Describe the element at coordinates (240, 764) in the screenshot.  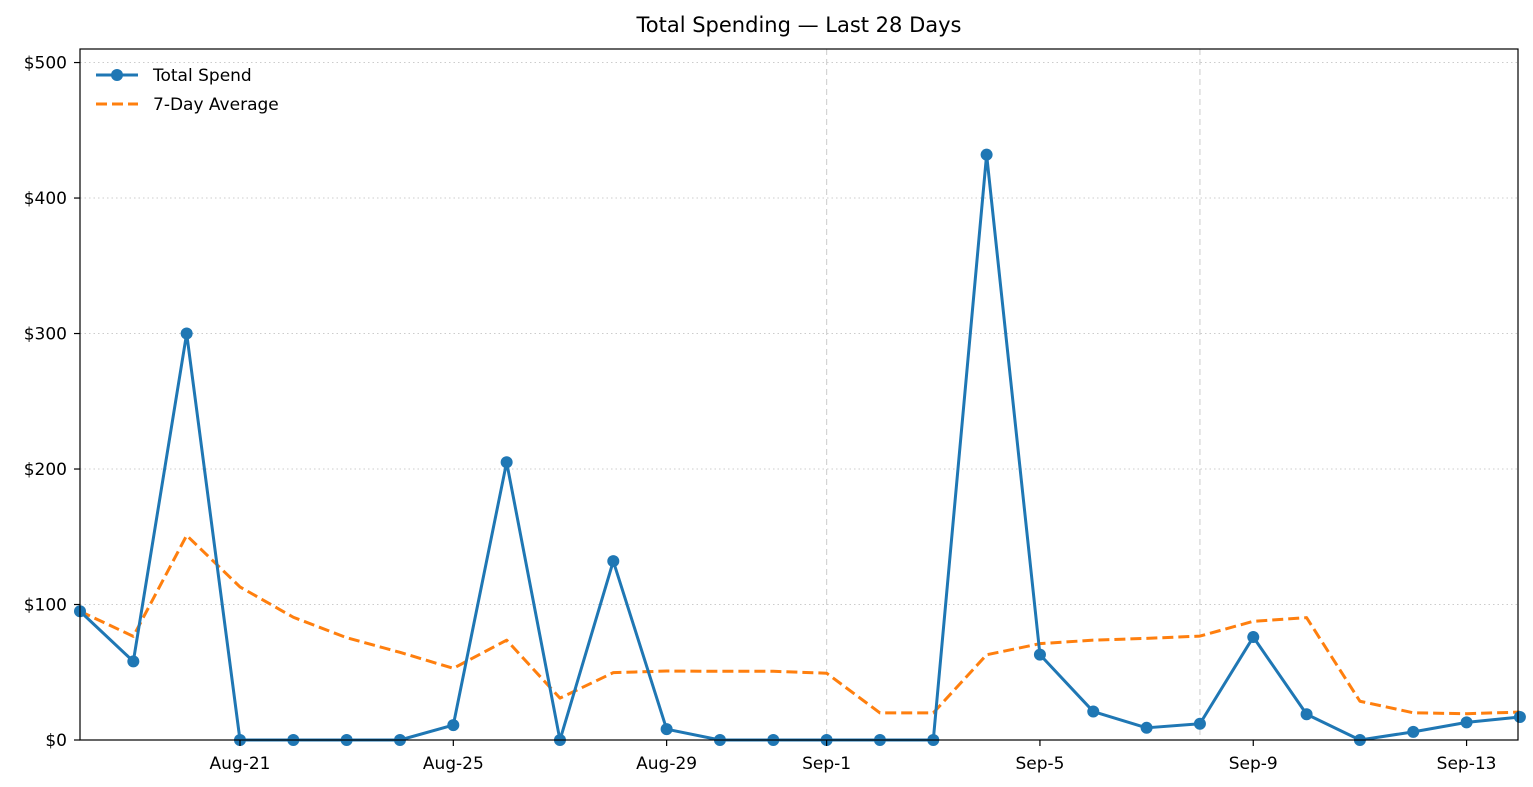
I see `x-tick-label: Aug-21` at that location.